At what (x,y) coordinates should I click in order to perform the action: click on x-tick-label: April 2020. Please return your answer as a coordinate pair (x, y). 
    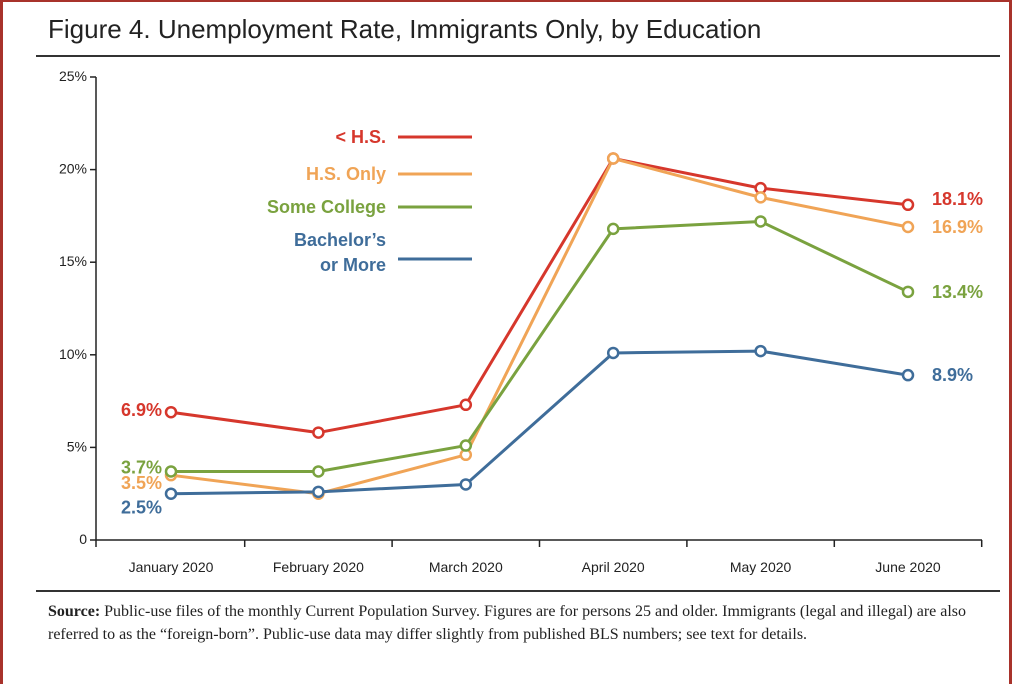
    Looking at the image, I should click on (613, 567).